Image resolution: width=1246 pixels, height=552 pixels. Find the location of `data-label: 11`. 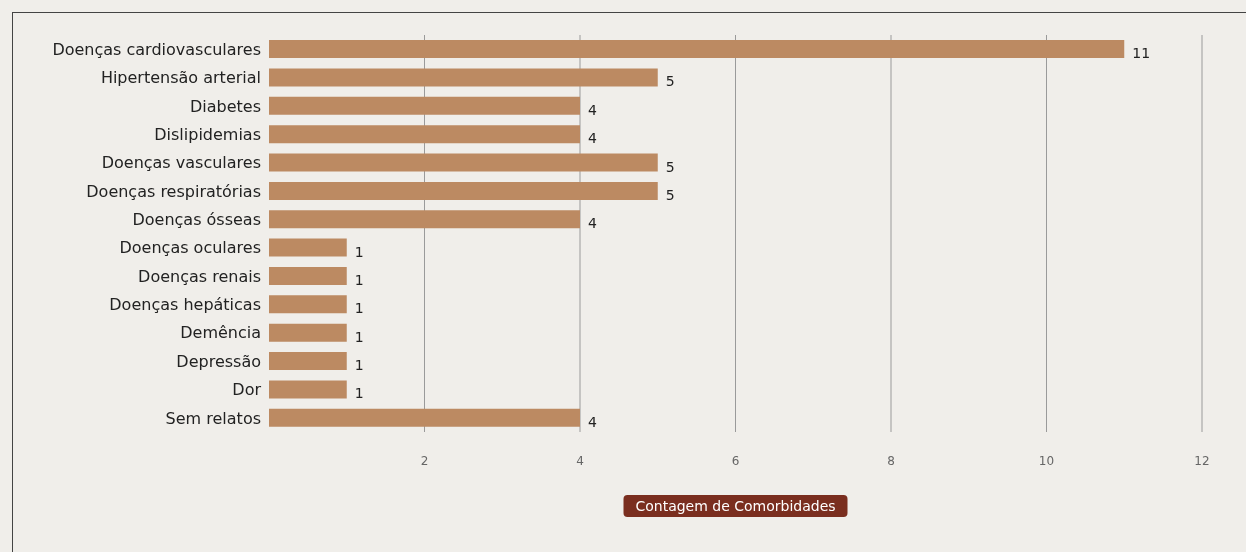

data-label: 11 is located at coordinates (1141, 53).